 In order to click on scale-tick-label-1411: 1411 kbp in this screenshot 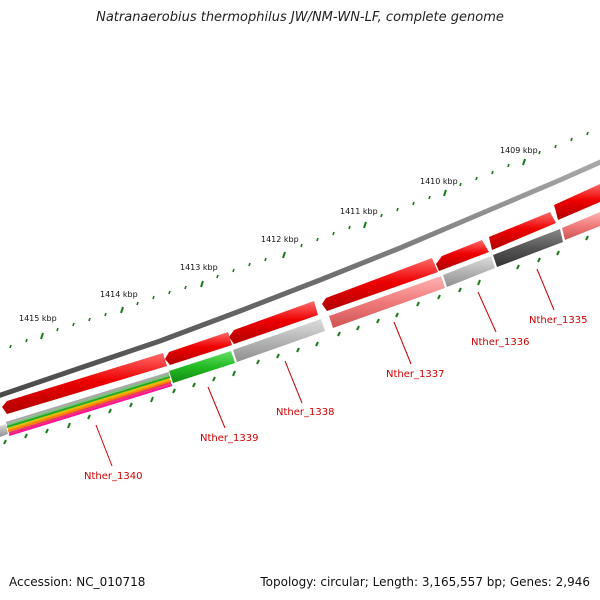, I will do `click(359, 211)`.